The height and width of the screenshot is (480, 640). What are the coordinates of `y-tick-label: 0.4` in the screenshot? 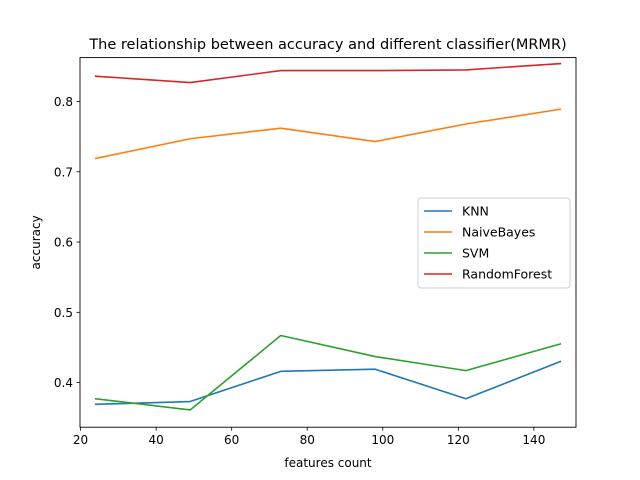 It's located at (63, 383).